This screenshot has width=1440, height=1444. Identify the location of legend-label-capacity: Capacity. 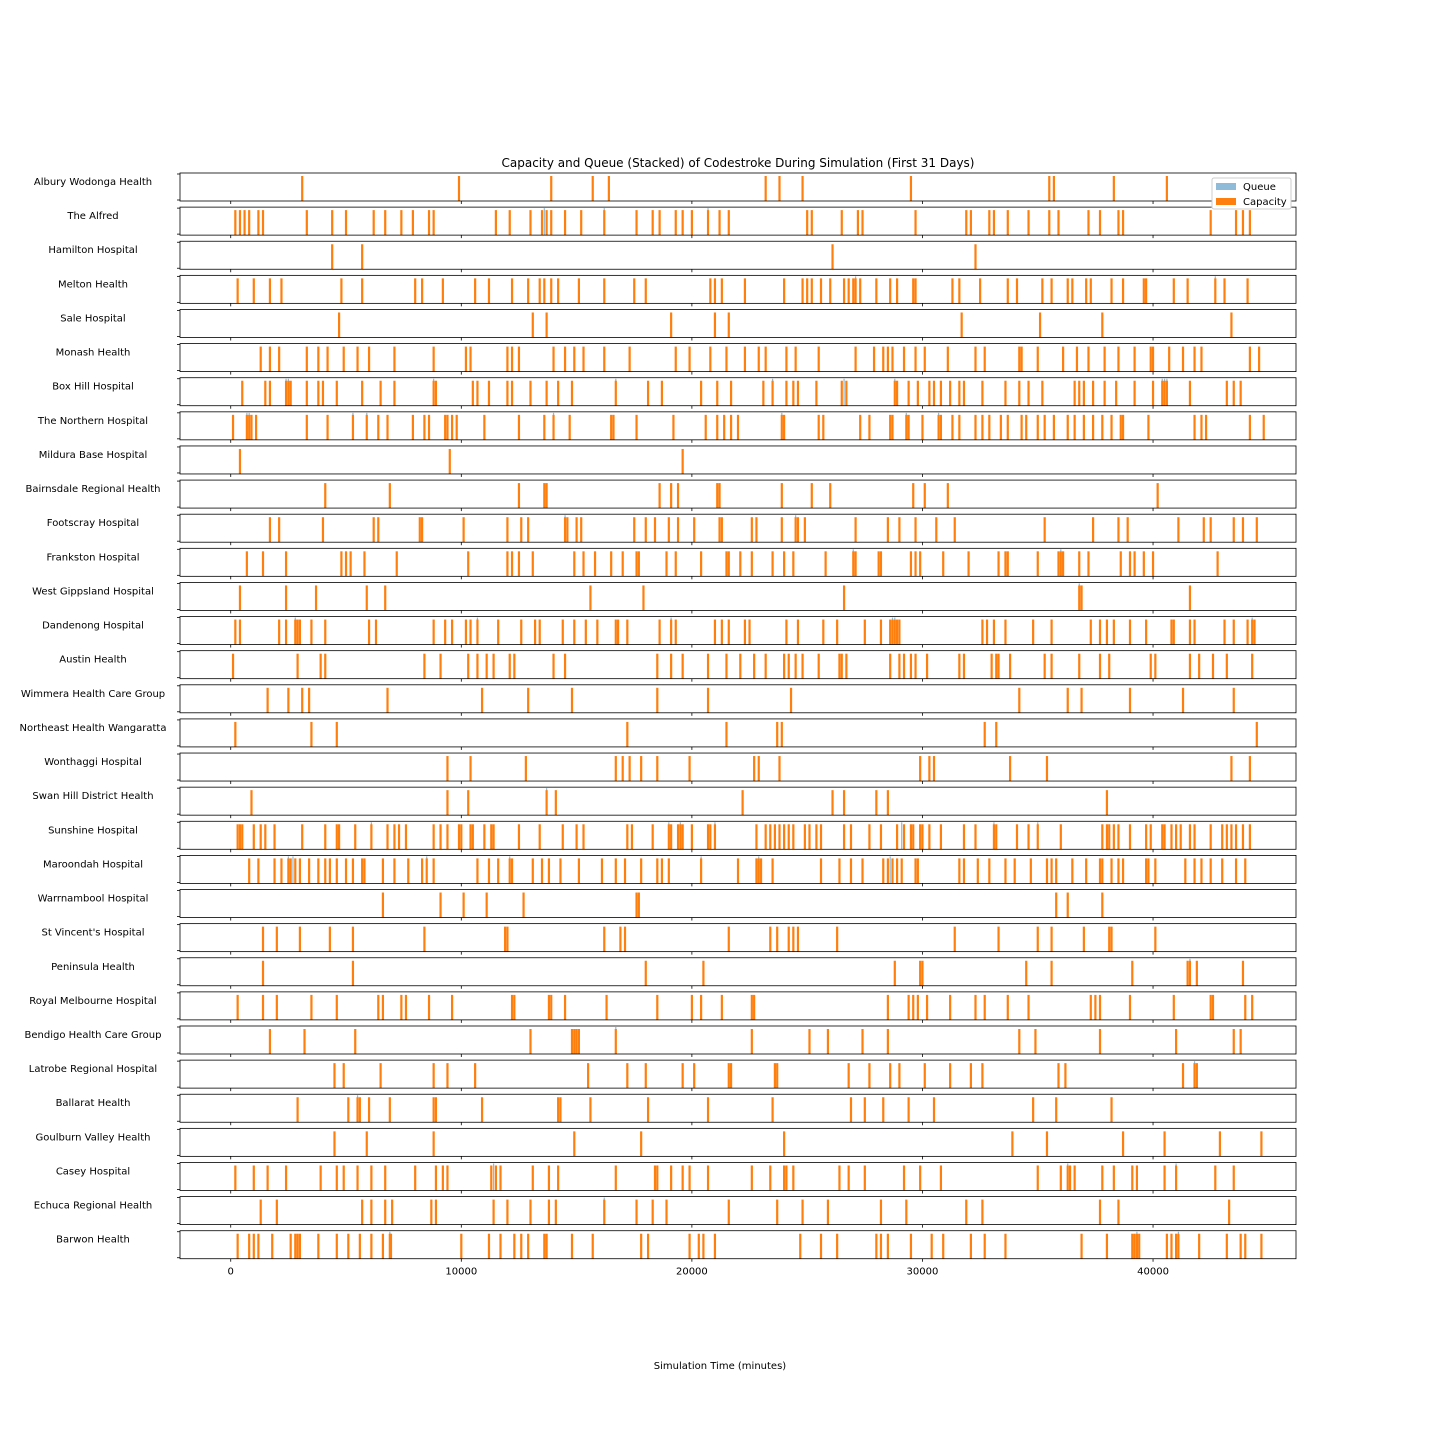
(1265, 202).